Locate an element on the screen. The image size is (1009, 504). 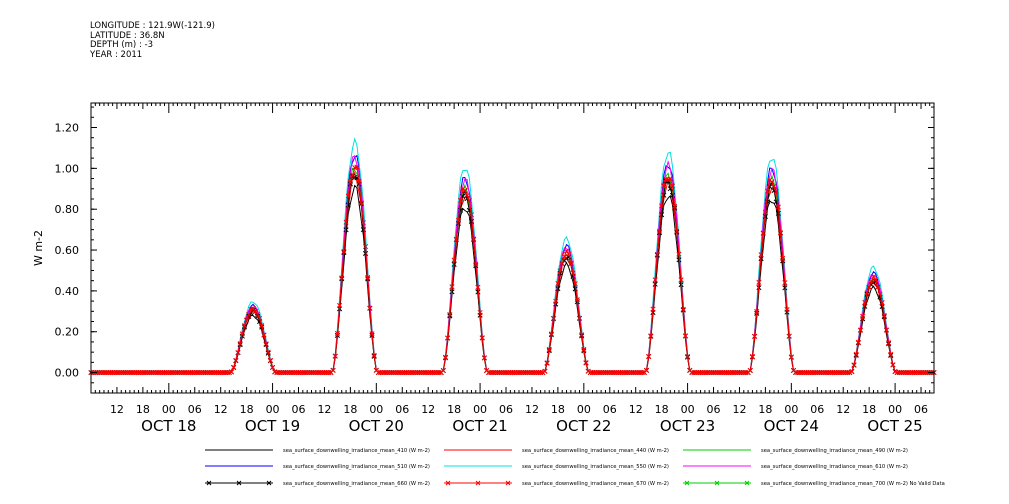
y-tick-label: 0.20 is located at coordinates (67, 332).